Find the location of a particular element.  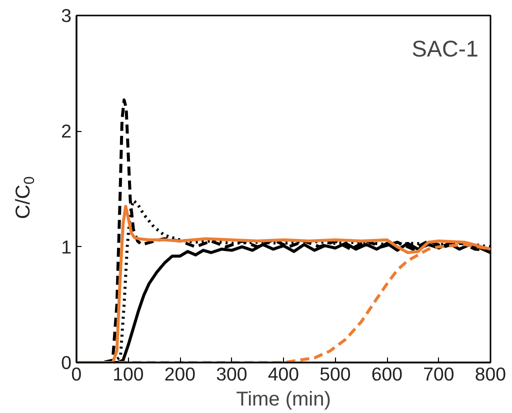

x-tick-label: 400 is located at coordinates (284, 374).